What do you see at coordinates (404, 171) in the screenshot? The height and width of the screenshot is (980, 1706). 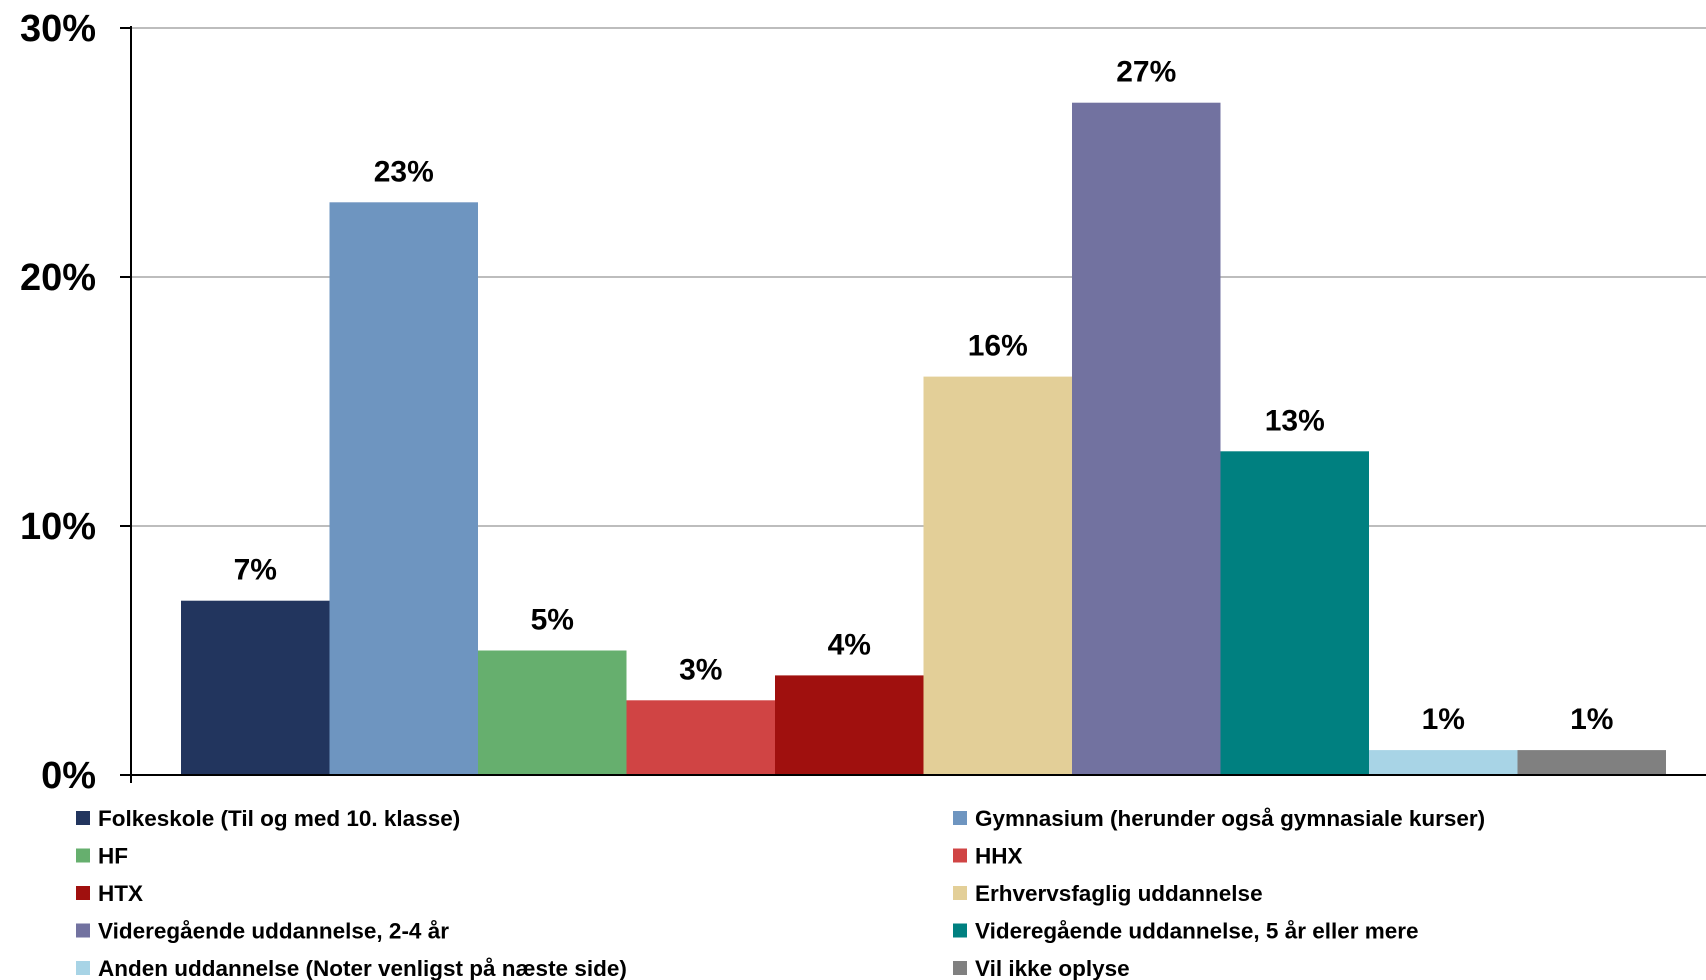 I see `data-label: 23%` at bounding box center [404, 171].